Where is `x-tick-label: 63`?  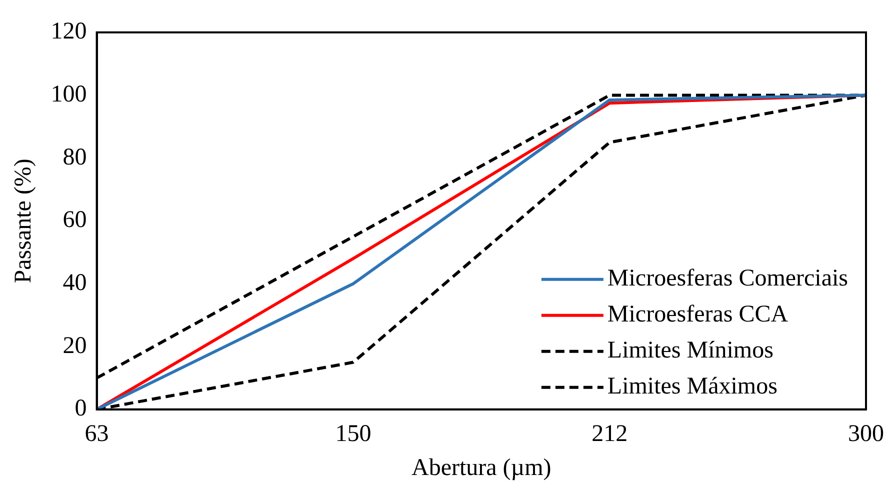
x-tick-label: 63 is located at coordinates (96, 434).